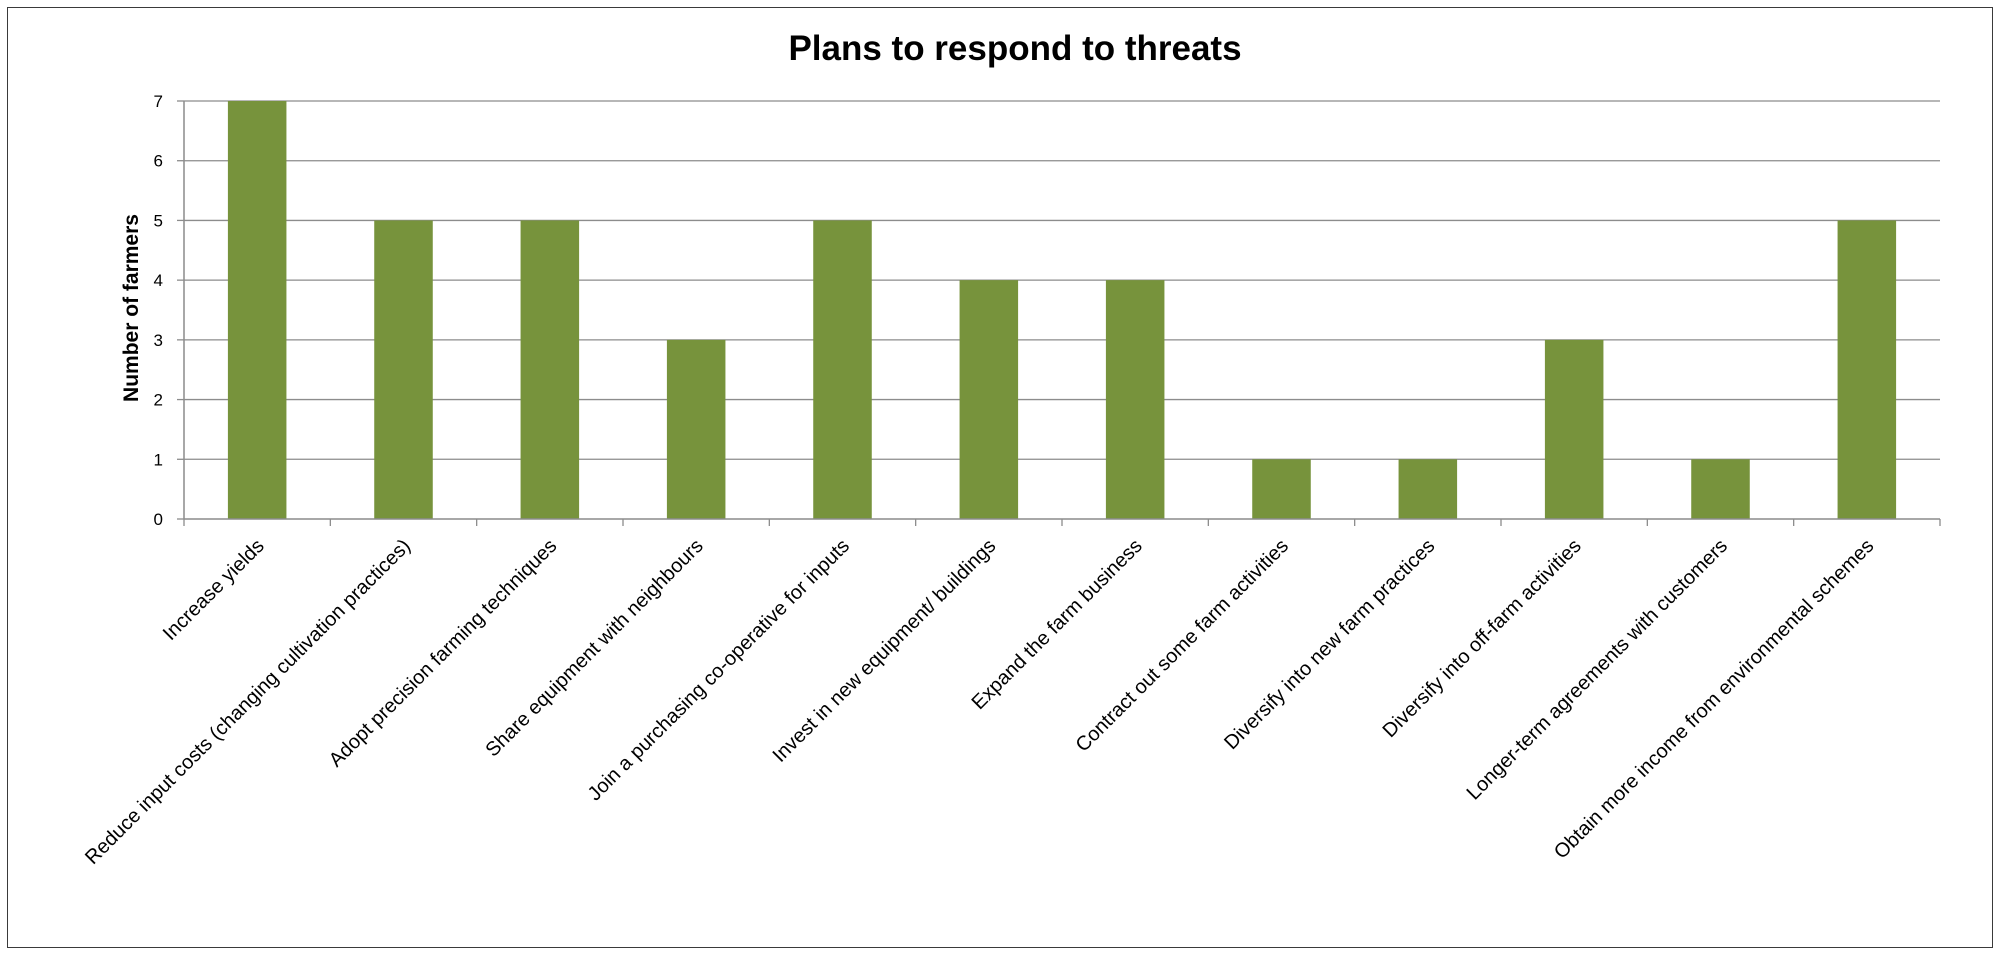  Describe the element at coordinates (158, 161) in the screenshot. I see `y-tick-label: 6` at that location.